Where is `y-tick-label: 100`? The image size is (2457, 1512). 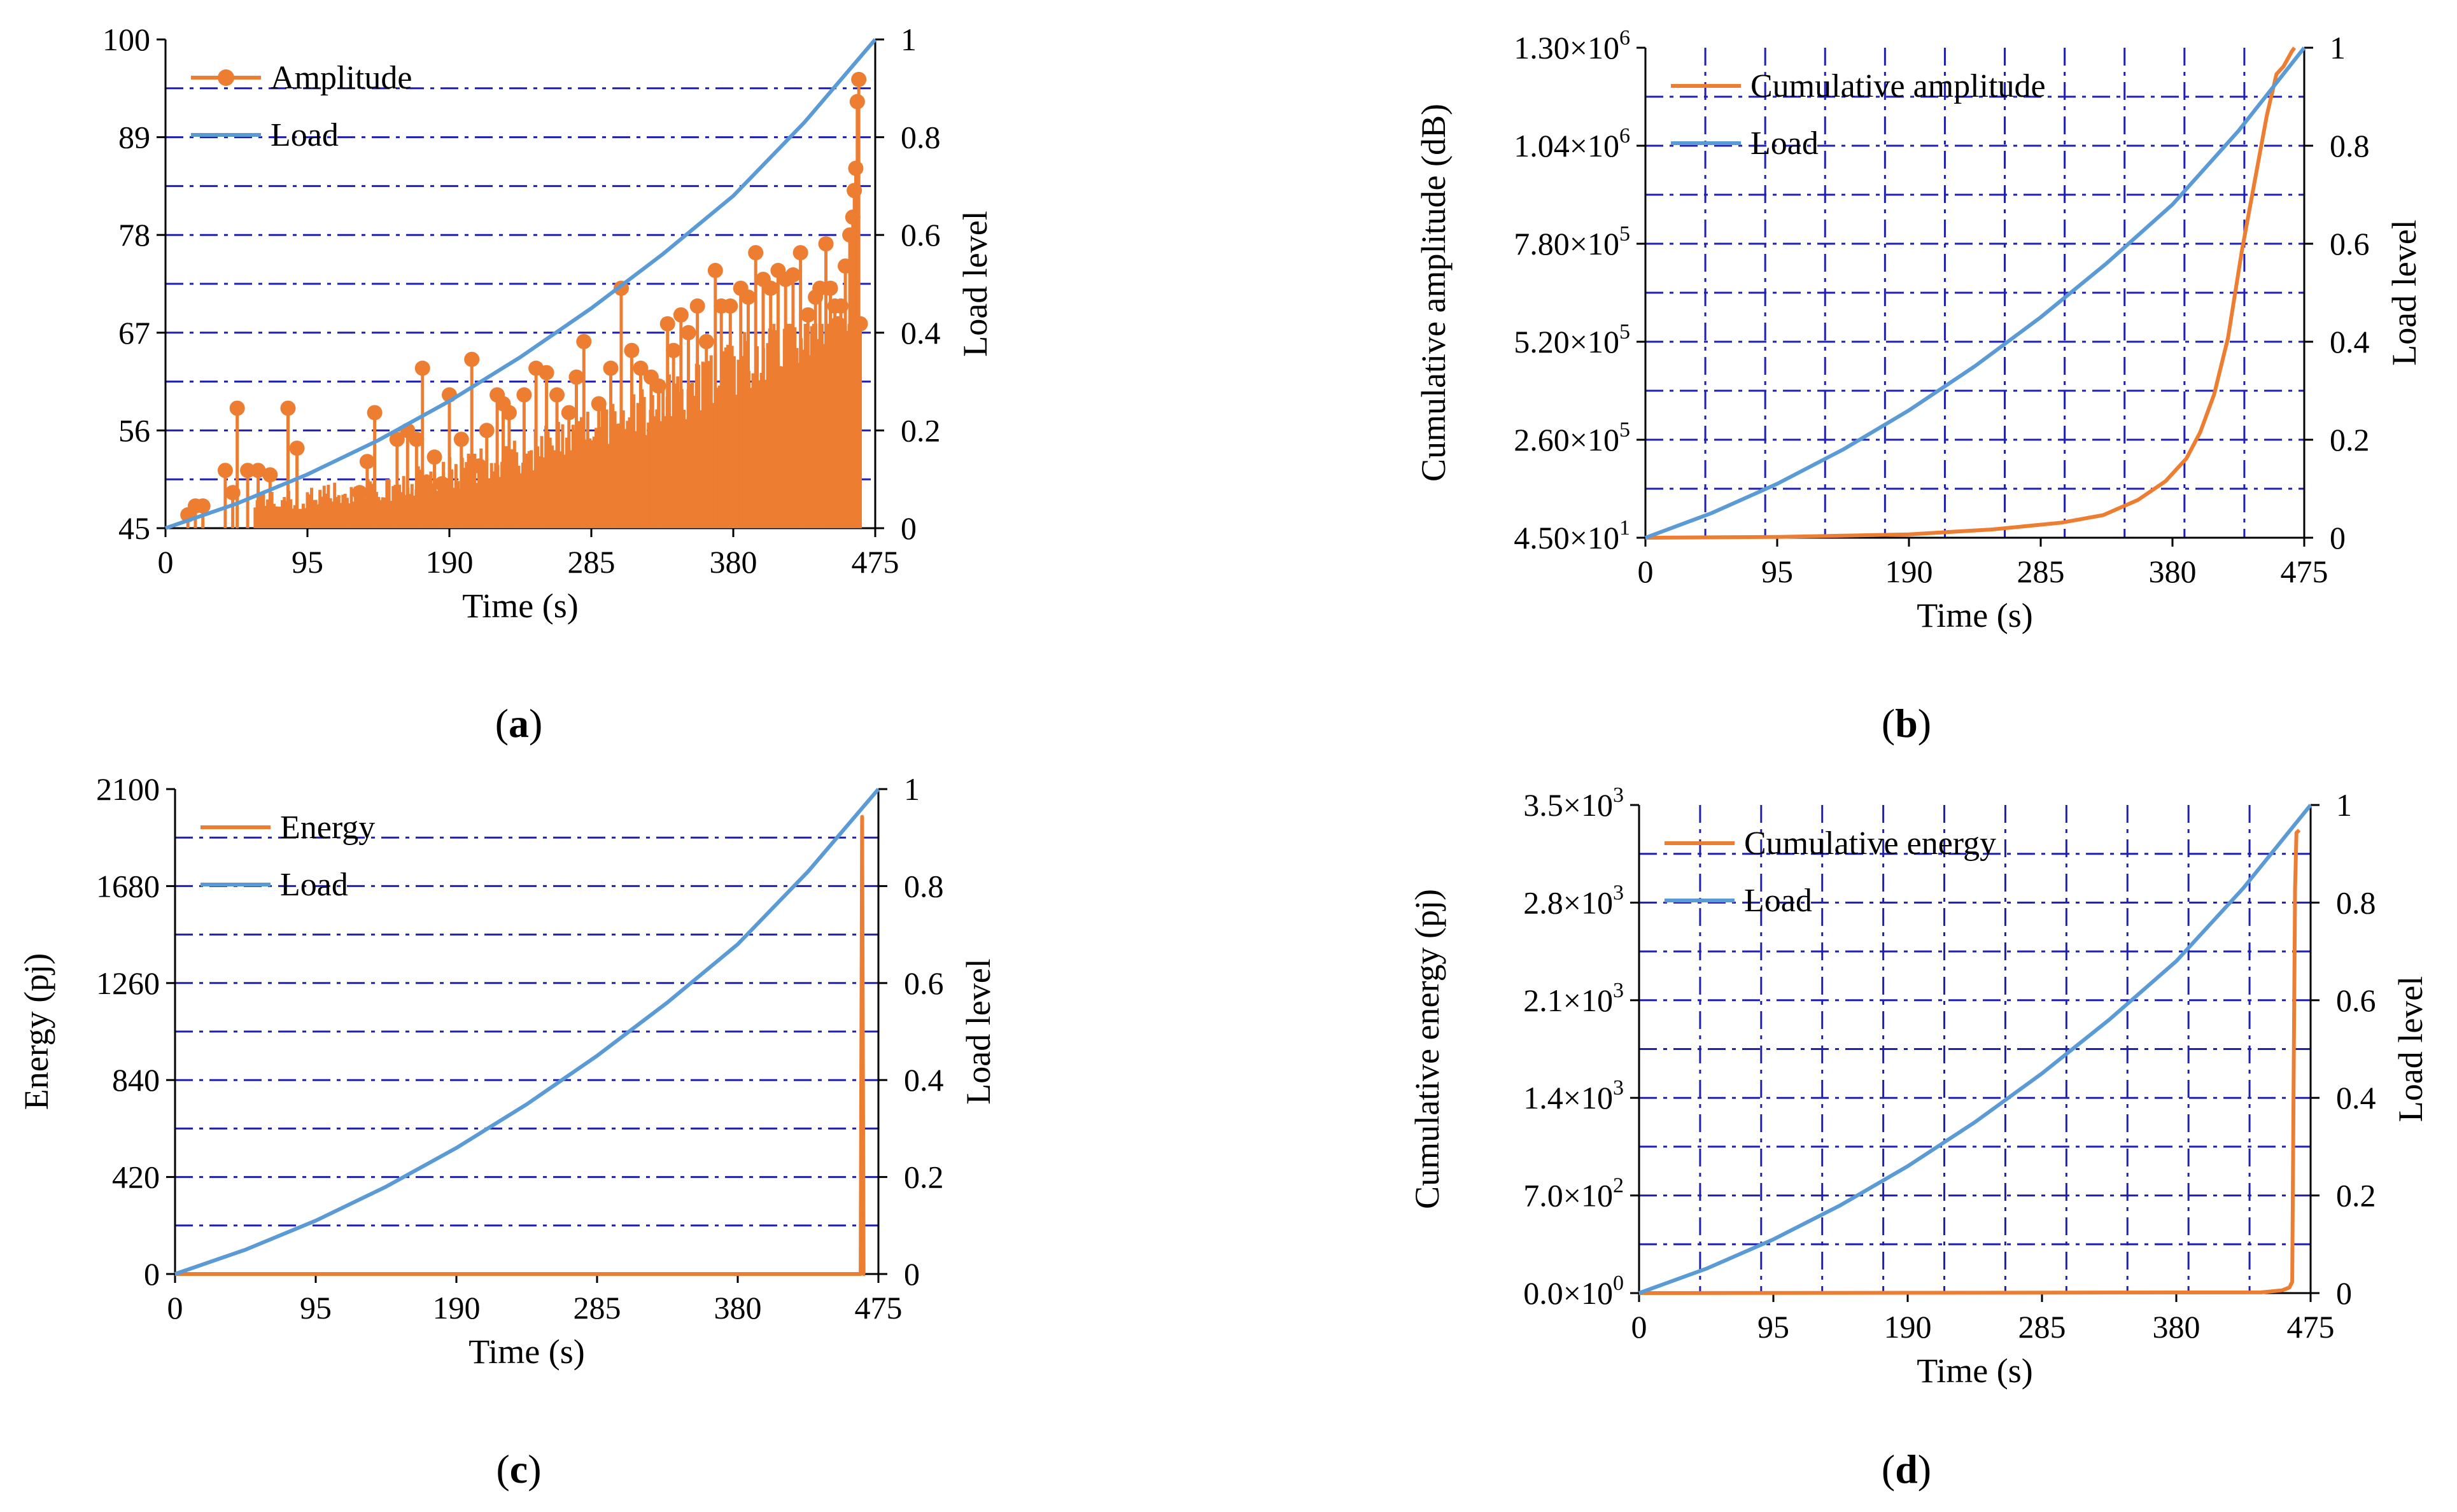
y-tick-label: 100 is located at coordinates (126, 39).